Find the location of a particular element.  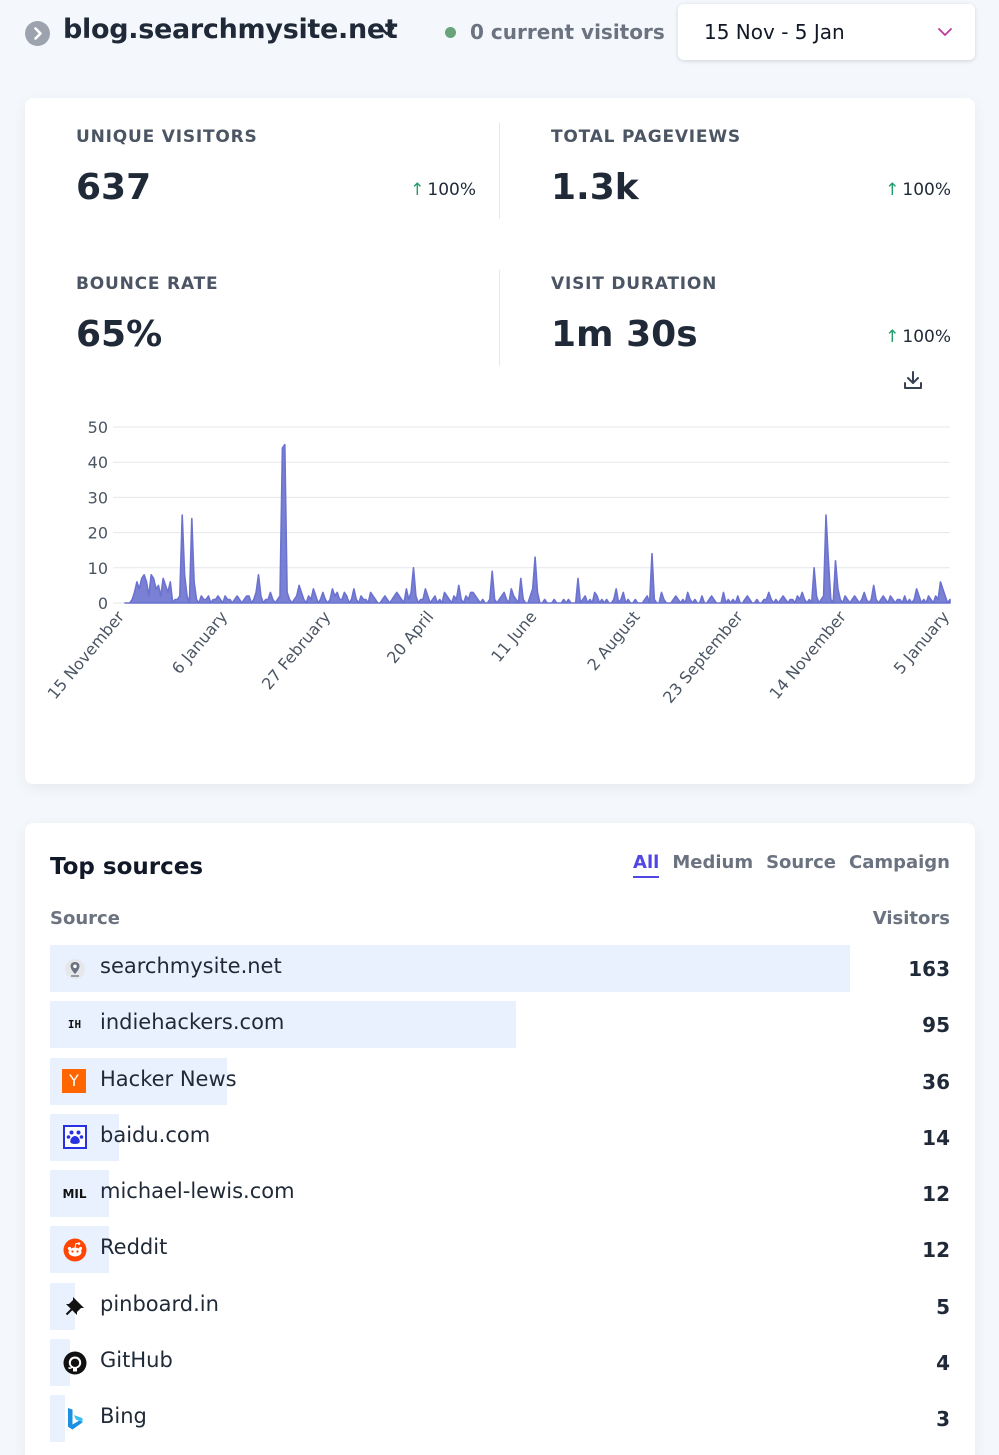

source-name: pinboard.in is located at coordinates (159, 1303).